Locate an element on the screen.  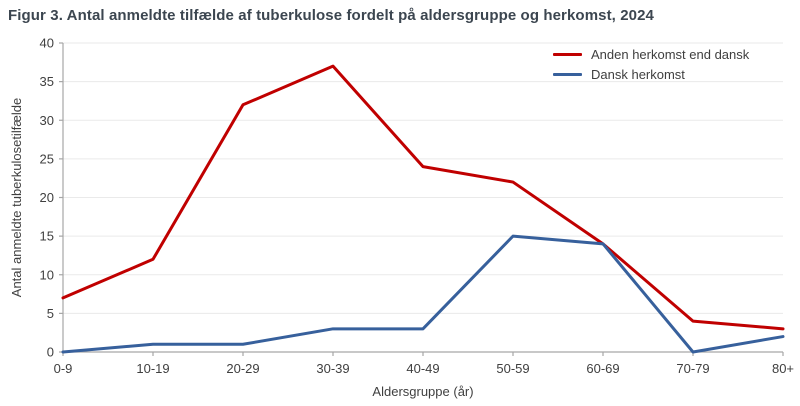
x-tick-label: 60-69 is located at coordinates (602, 368).